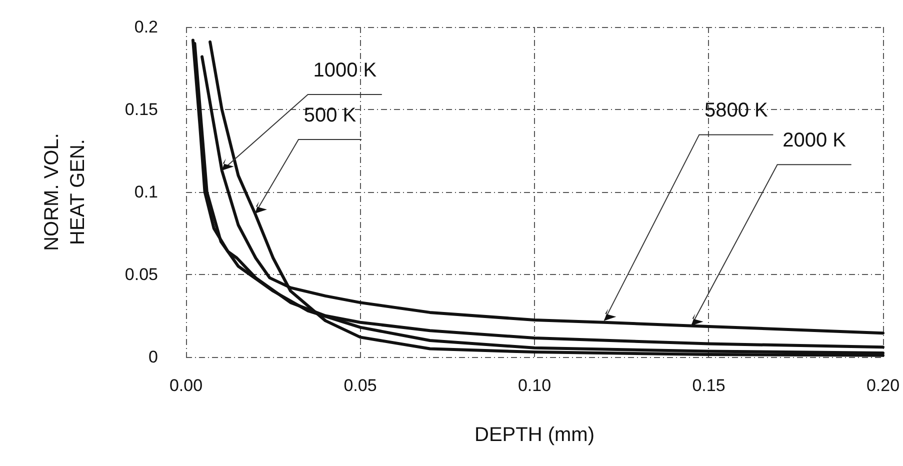  I want to click on y-tick-label: 0.2, so click(146, 27).